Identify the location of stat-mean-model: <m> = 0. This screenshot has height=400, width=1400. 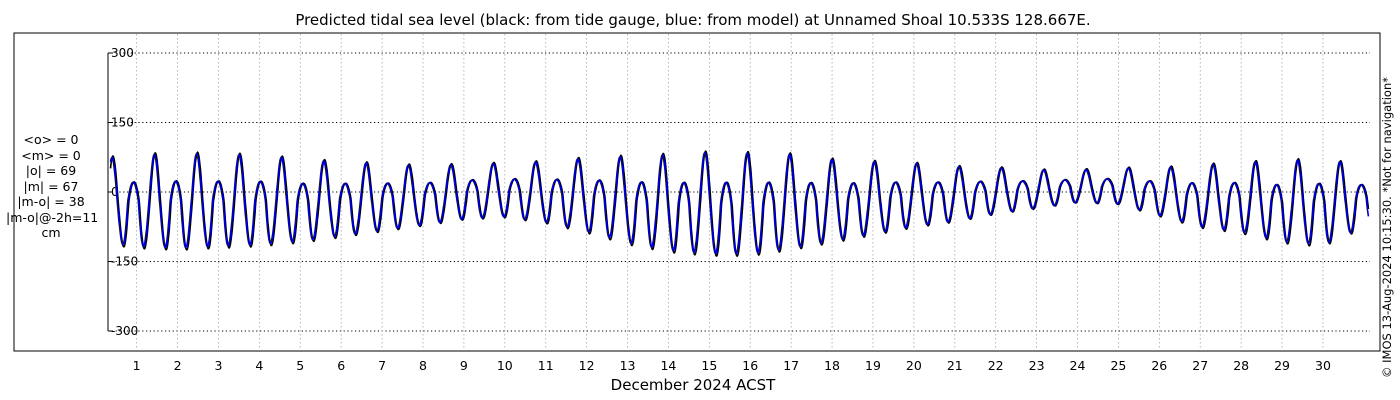
(51, 155).